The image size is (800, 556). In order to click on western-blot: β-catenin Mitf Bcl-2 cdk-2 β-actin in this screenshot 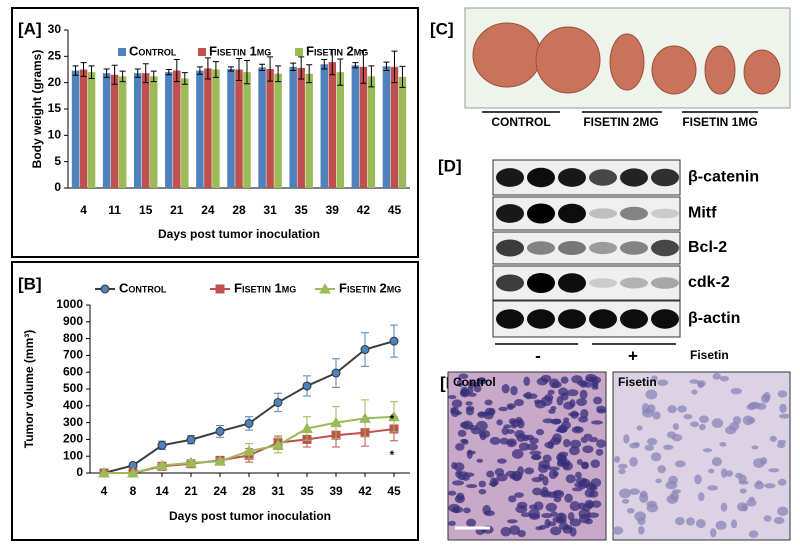, I will do `click(625, 248)`.